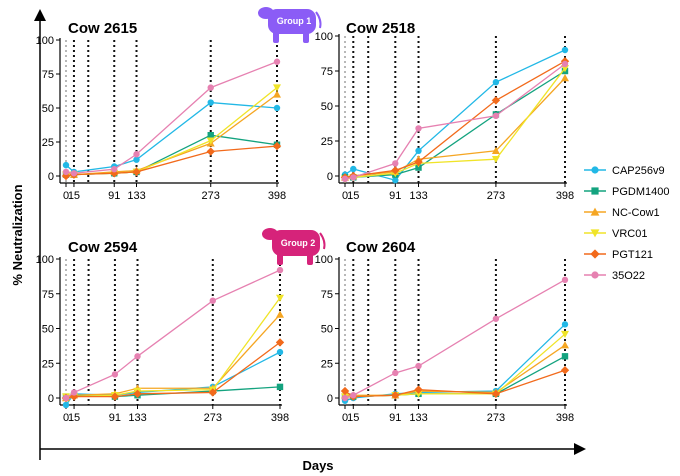 The height and width of the screenshot is (476, 680). I want to click on legend-label: 35O22, so click(628, 276).